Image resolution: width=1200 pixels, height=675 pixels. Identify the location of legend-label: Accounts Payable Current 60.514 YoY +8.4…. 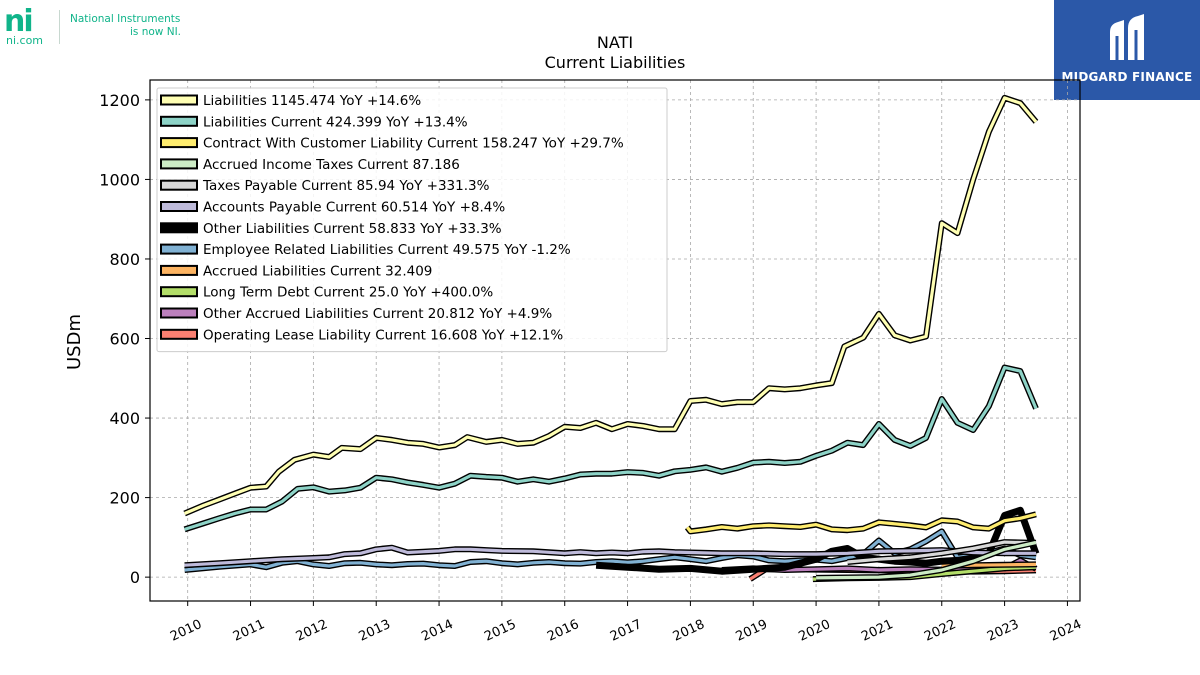
(354, 208).